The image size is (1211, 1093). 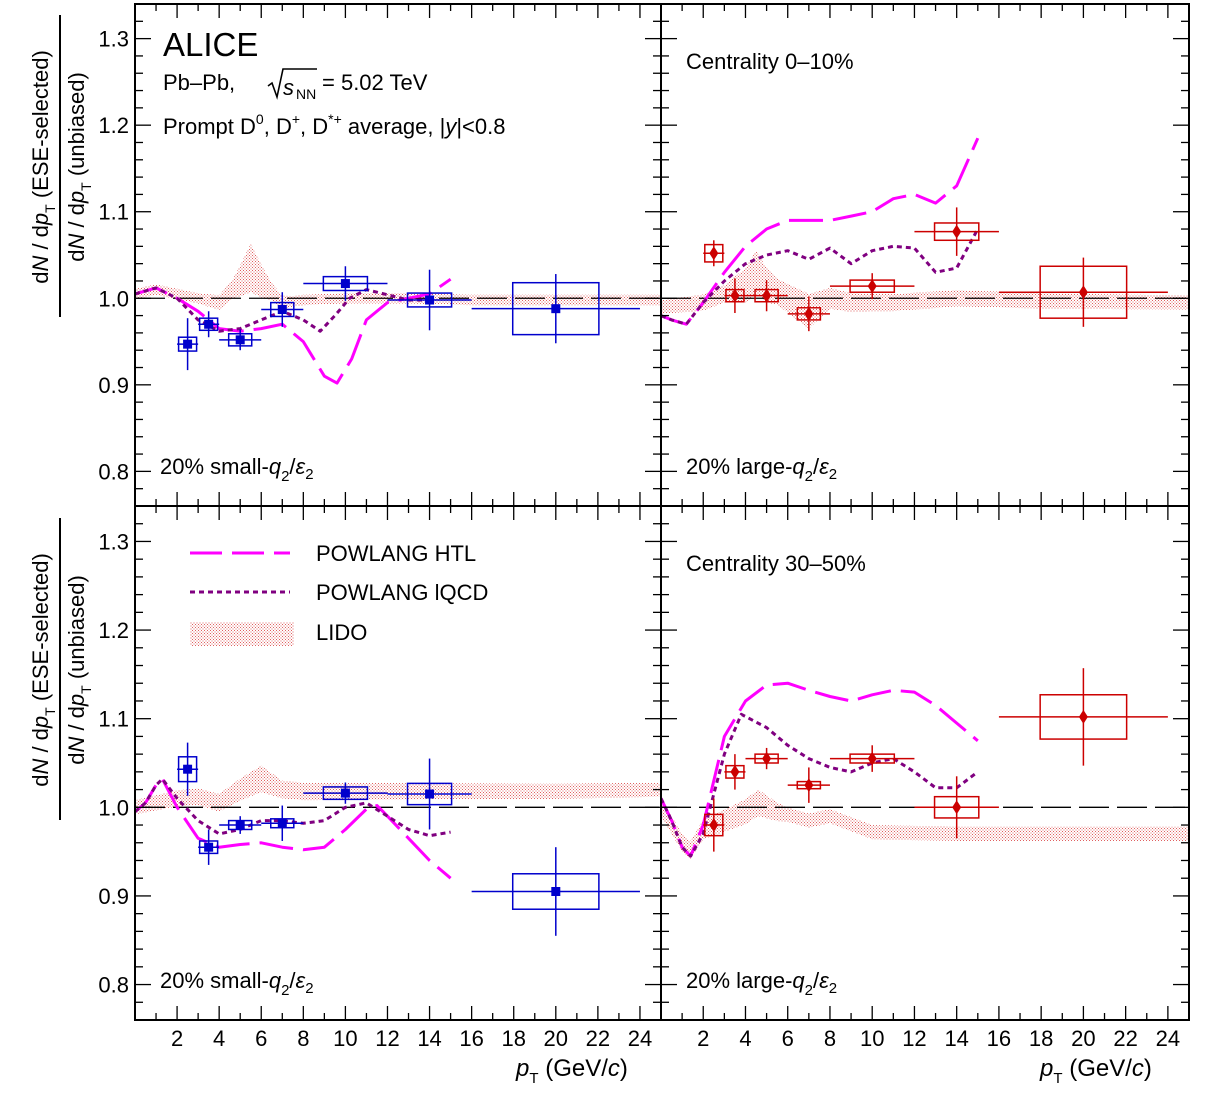 I want to click on legend-lido-label: LIDO, so click(x=341, y=632).